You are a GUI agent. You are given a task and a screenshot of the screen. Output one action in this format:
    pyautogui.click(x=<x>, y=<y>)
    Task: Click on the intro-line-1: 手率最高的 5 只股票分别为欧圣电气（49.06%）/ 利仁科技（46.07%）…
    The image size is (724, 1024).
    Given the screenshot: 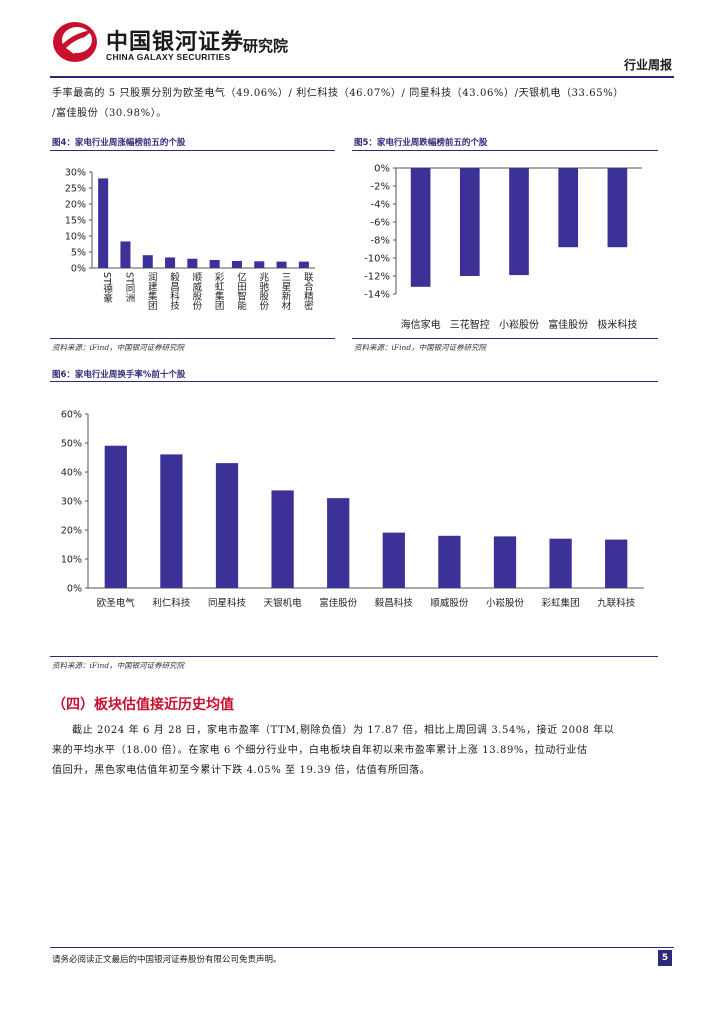 What is the action you would take?
    pyautogui.click(x=338, y=93)
    